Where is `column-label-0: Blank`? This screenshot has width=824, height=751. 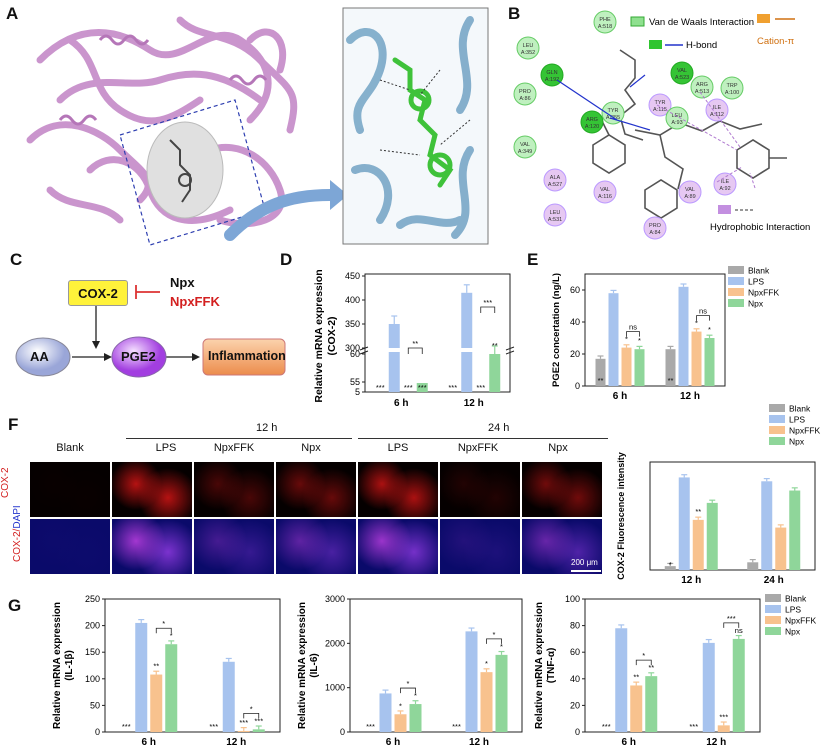 column-label-0: Blank is located at coordinates (70, 448).